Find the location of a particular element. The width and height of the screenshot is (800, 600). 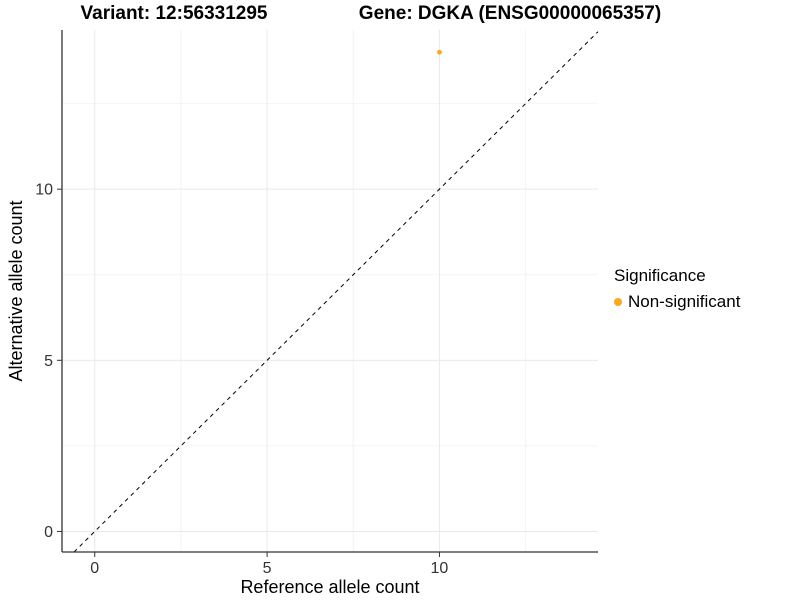

legend-item-label: Non-significant is located at coordinates (684, 301).